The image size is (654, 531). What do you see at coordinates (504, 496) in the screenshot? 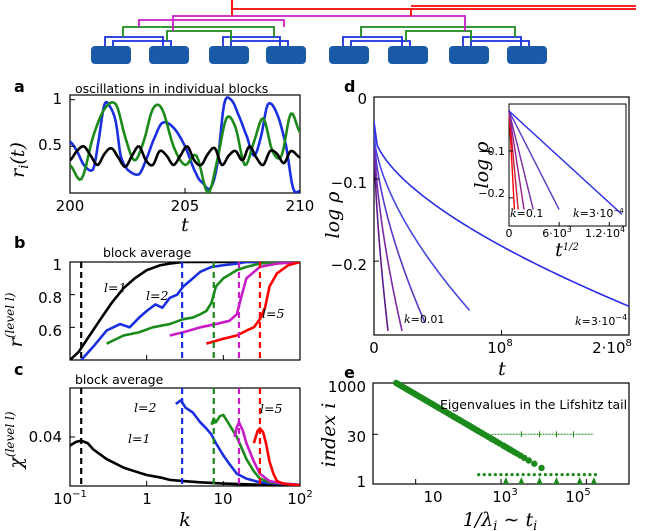
I see `panel-e-xtick-1e3: 10³` at bounding box center [504, 496].